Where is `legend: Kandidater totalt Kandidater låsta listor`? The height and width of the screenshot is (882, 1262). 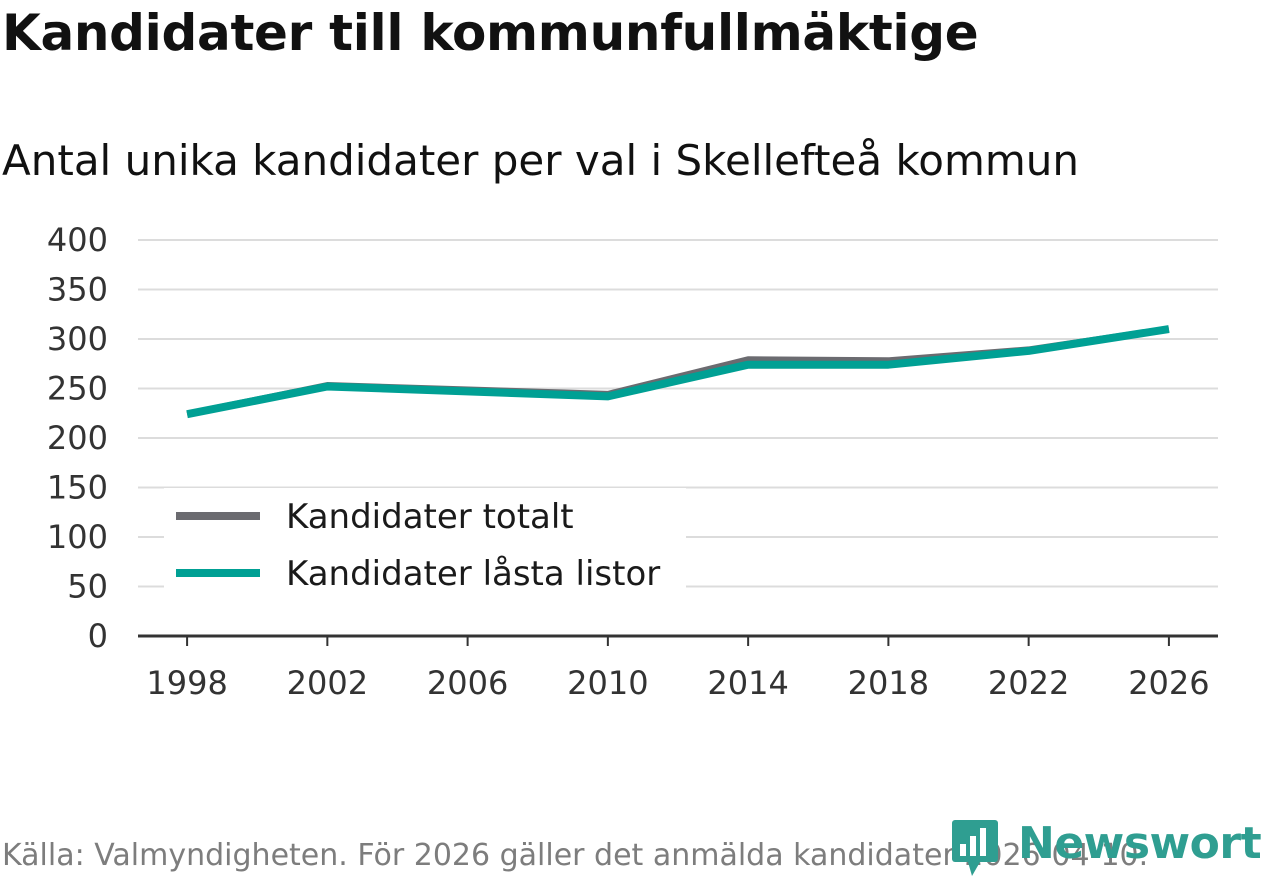 legend: Kandidater totalt Kandidater låsta listor is located at coordinates (425, 541).